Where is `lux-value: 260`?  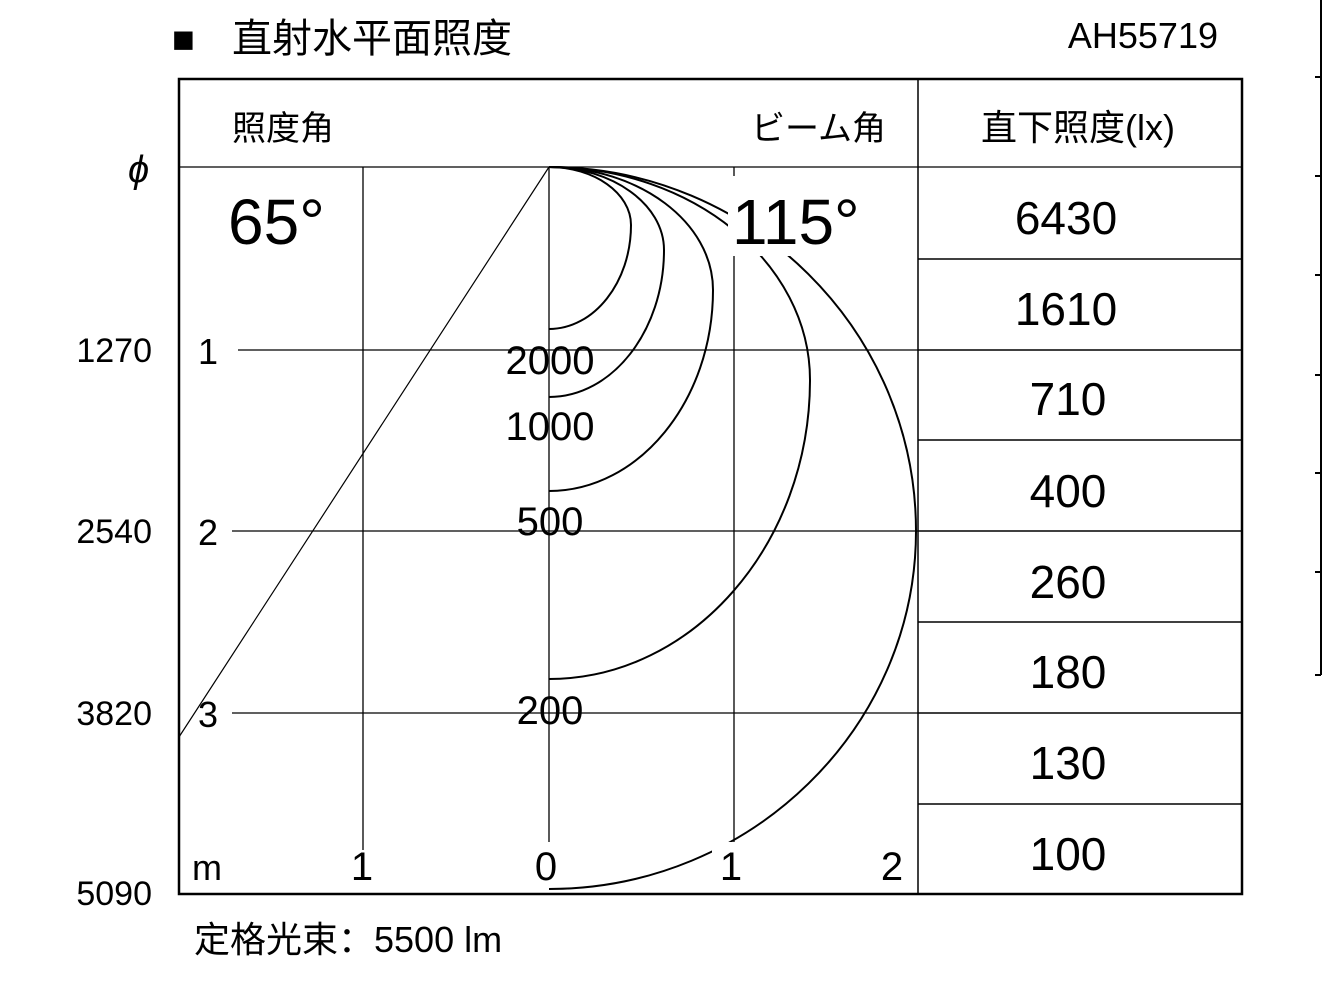
lux-value: 260 is located at coordinates (1068, 582).